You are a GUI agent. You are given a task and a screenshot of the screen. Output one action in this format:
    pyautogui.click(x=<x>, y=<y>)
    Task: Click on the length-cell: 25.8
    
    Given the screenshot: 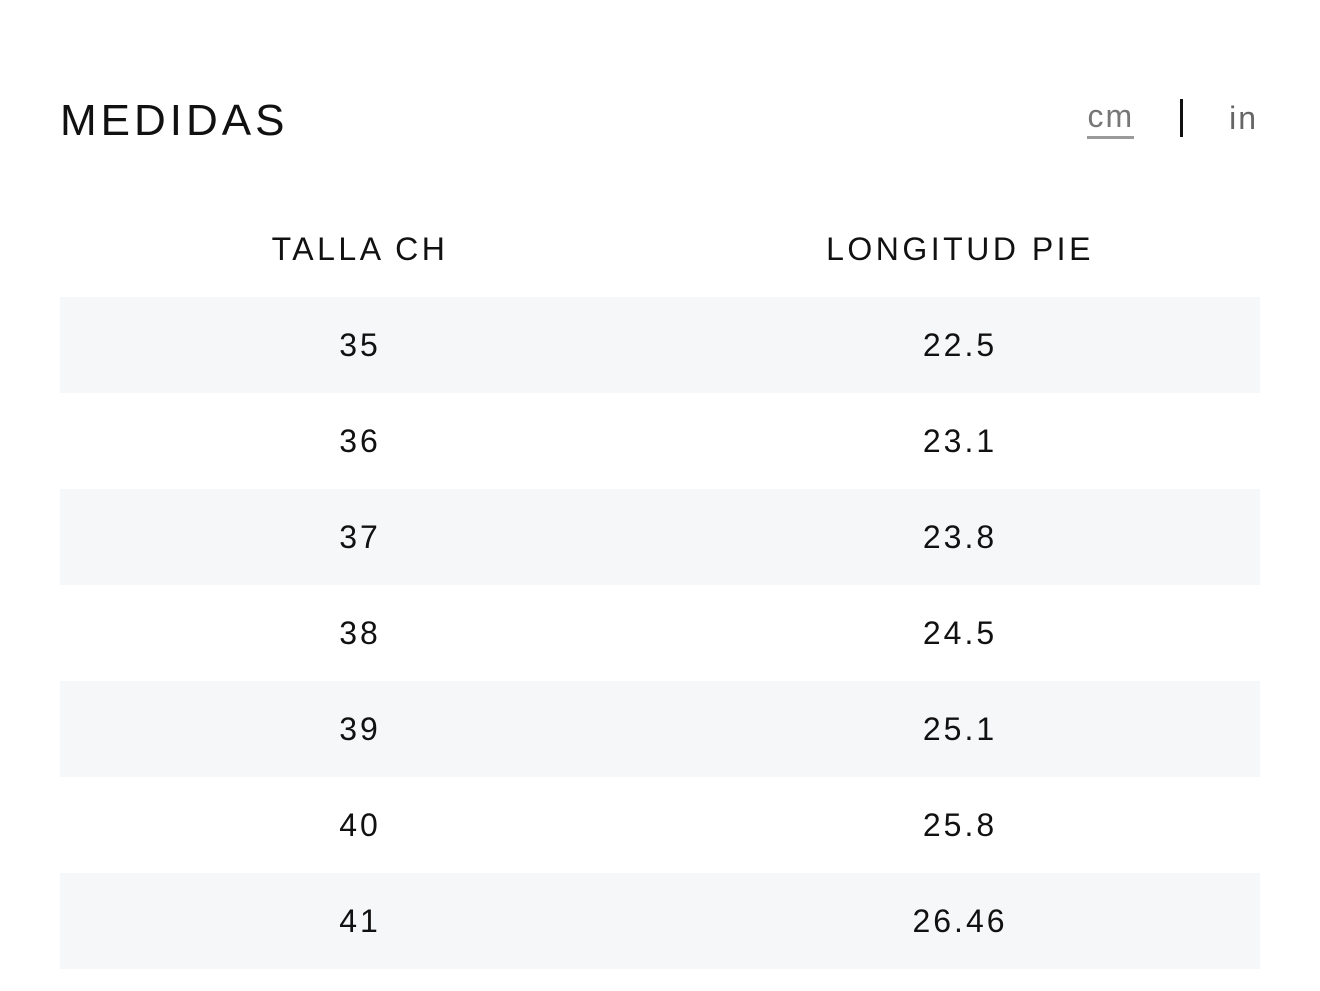 What is the action you would take?
    pyautogui.click(x=960, y=824)
    